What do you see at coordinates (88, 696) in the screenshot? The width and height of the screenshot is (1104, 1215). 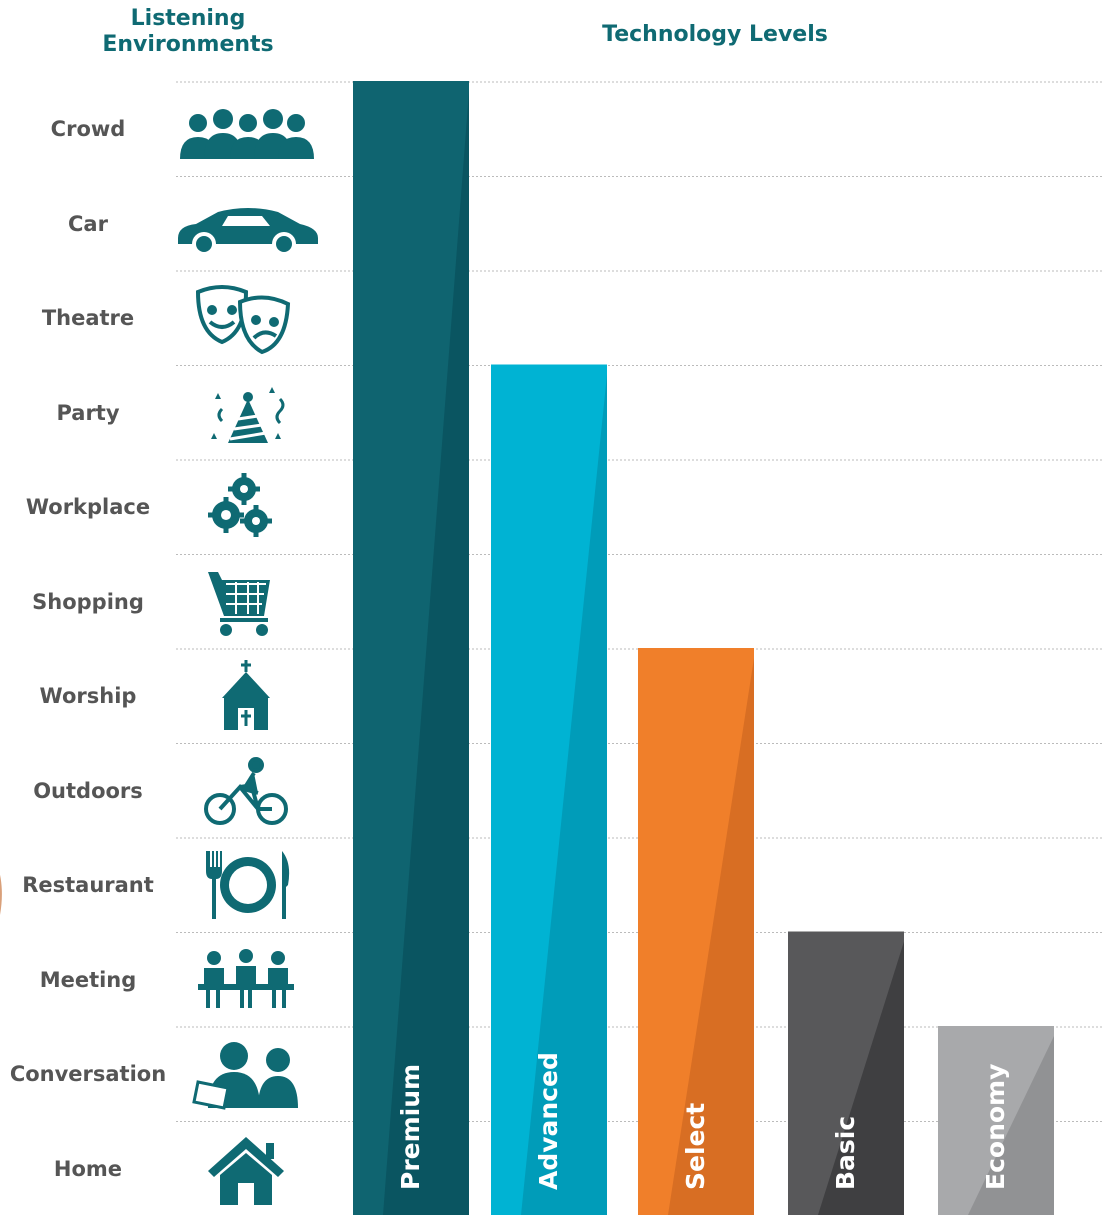 I see `environment-label: Worship` at bounding box center [88, 696].